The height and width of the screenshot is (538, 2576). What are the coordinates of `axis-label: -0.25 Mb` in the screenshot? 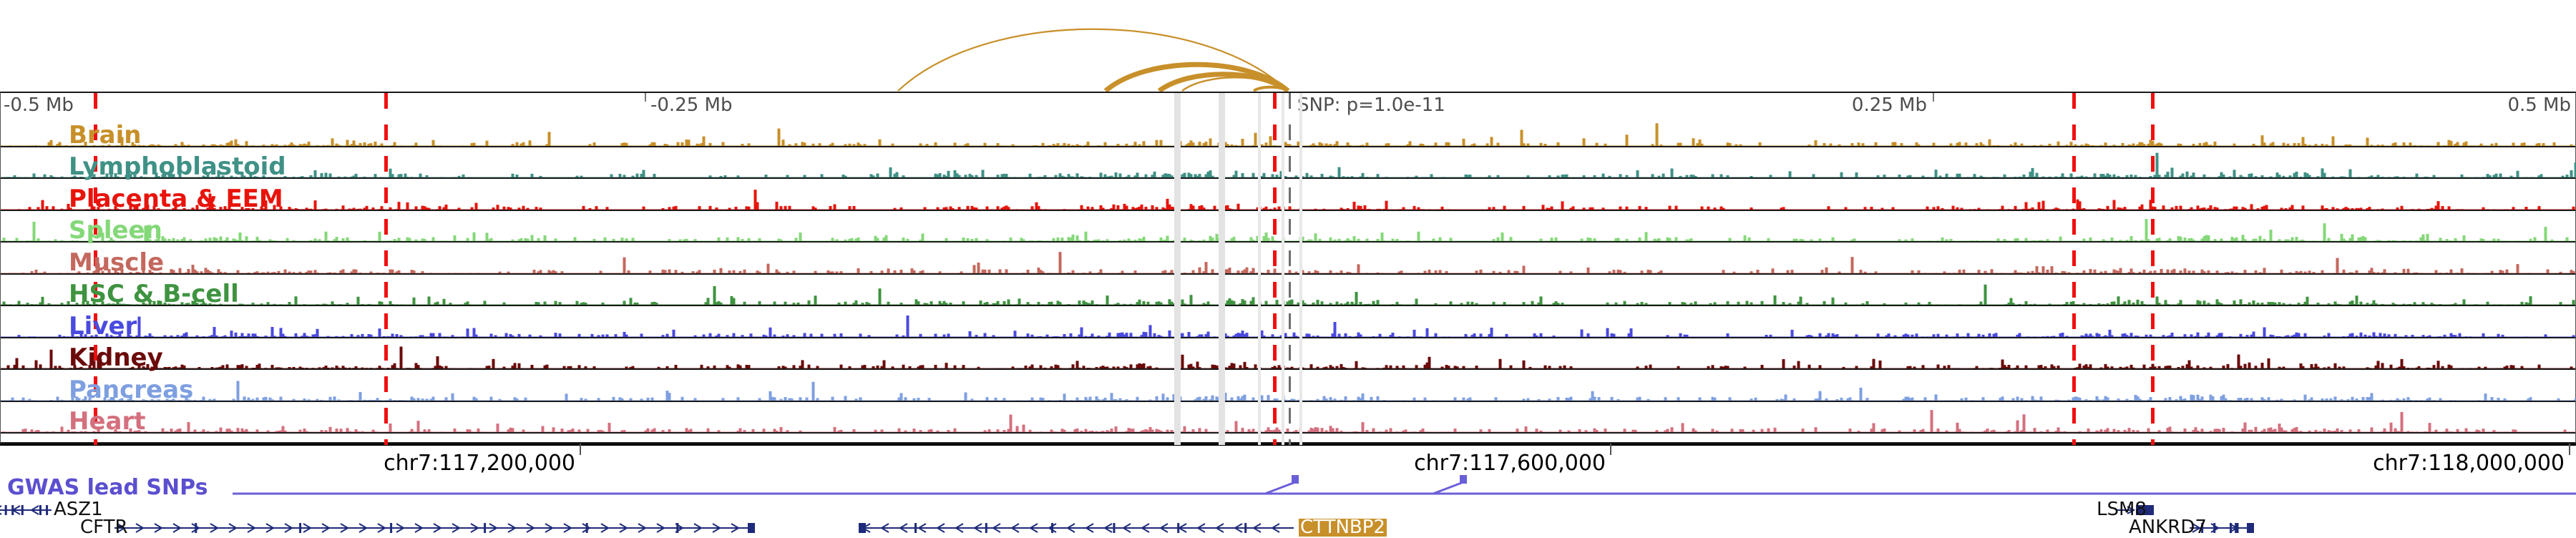 It's located at (691, 105).